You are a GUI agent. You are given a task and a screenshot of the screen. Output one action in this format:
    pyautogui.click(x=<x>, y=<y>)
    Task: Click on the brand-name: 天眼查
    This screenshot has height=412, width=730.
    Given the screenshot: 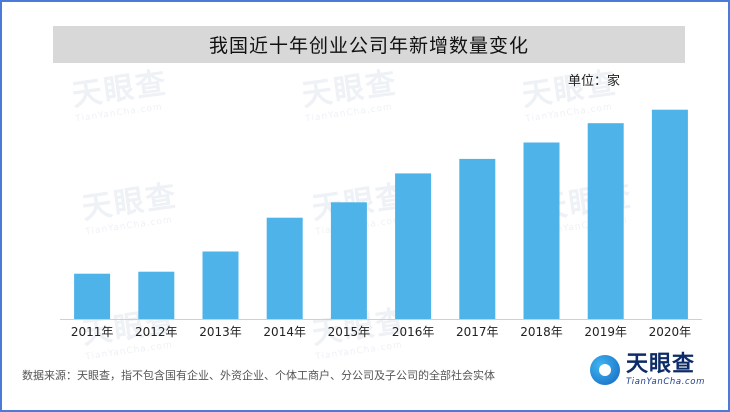 What is the action you would take?
    pyautogui.click(x=661, y=364)
    